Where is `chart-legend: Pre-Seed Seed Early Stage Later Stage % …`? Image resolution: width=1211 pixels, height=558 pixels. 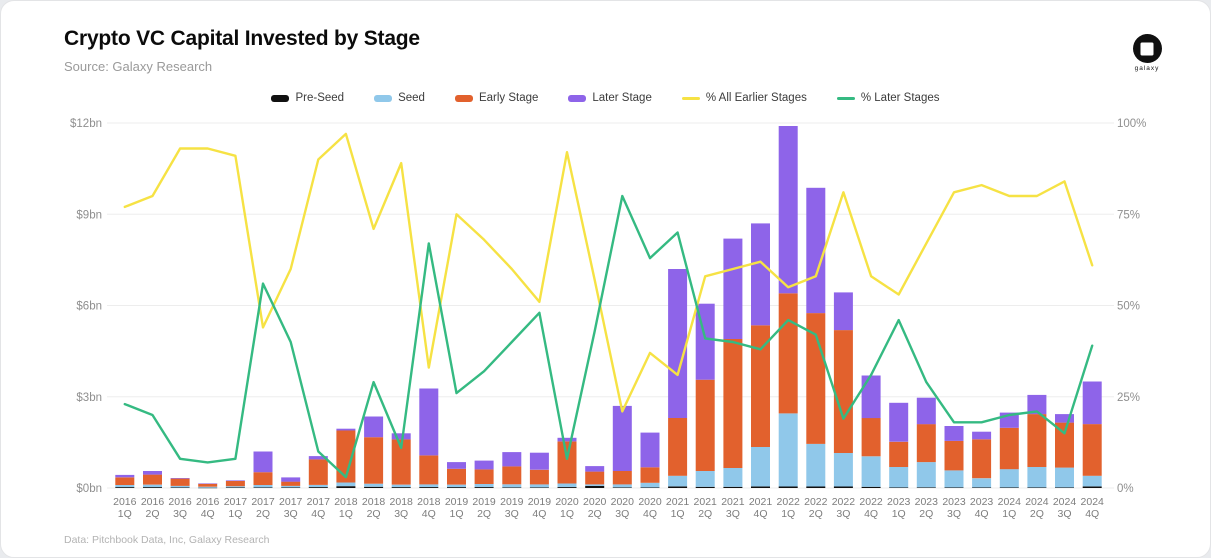 chart-legend: Pre-Seed Seed Early Stage Later Stage % … is located at coordinates (605, 98).